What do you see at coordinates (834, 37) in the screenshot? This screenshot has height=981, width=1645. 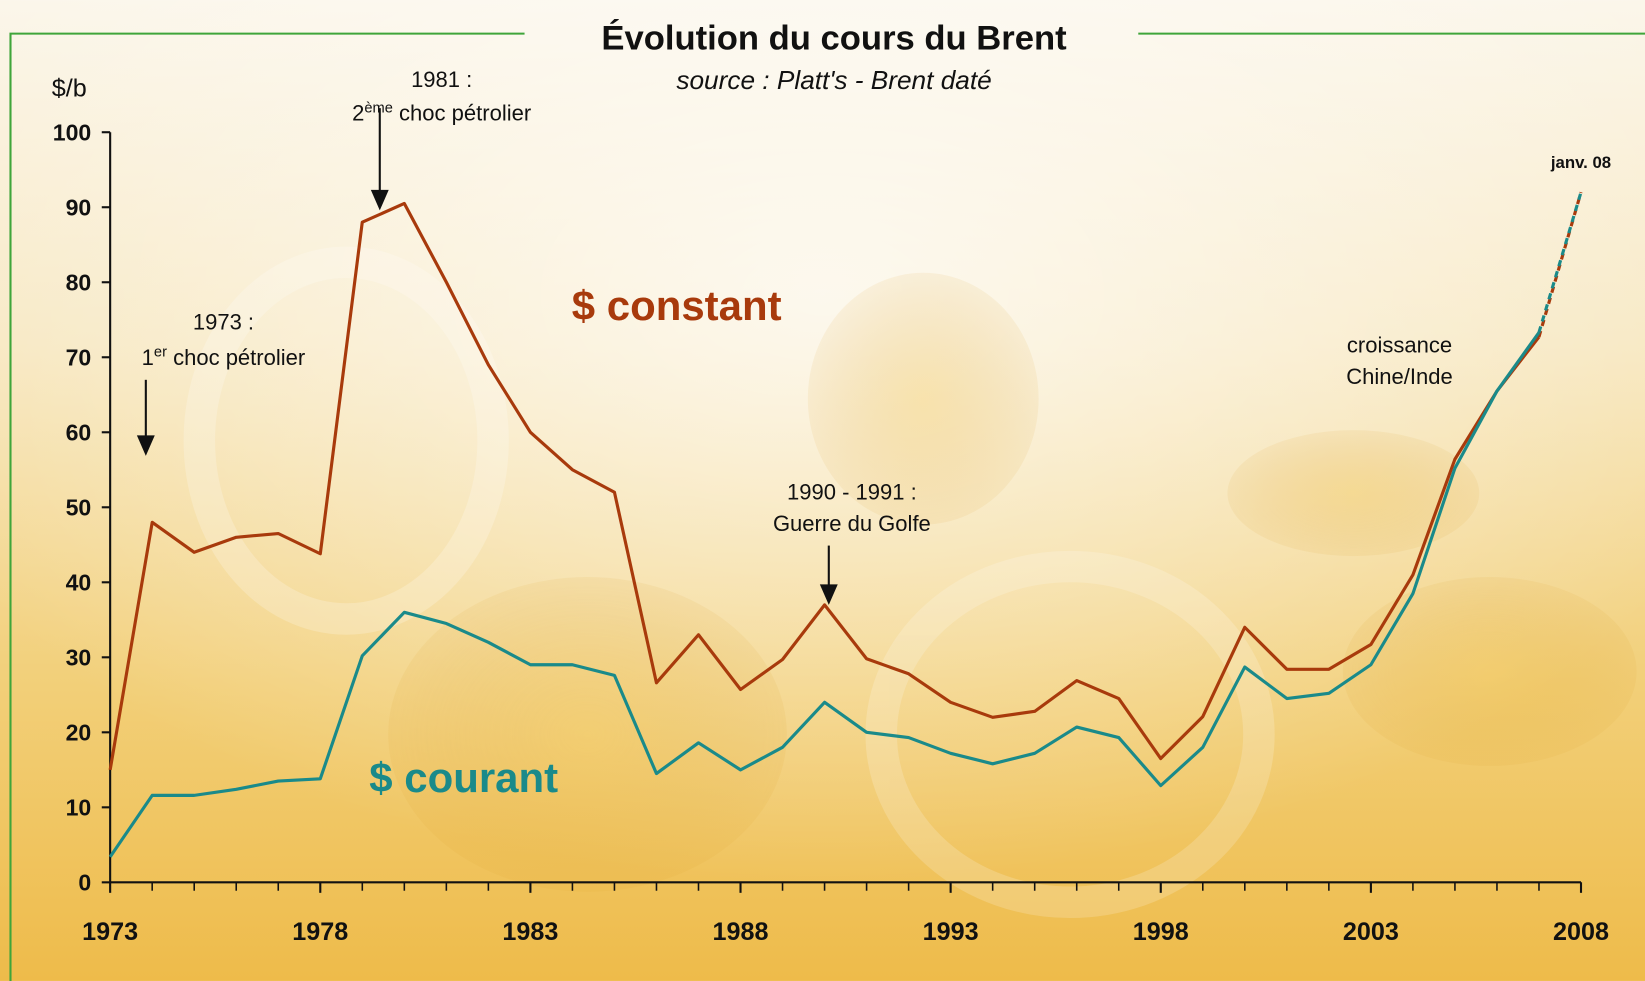 I see `chart-title: Évolution du cours du Brent` at bounding box center [834, 37].